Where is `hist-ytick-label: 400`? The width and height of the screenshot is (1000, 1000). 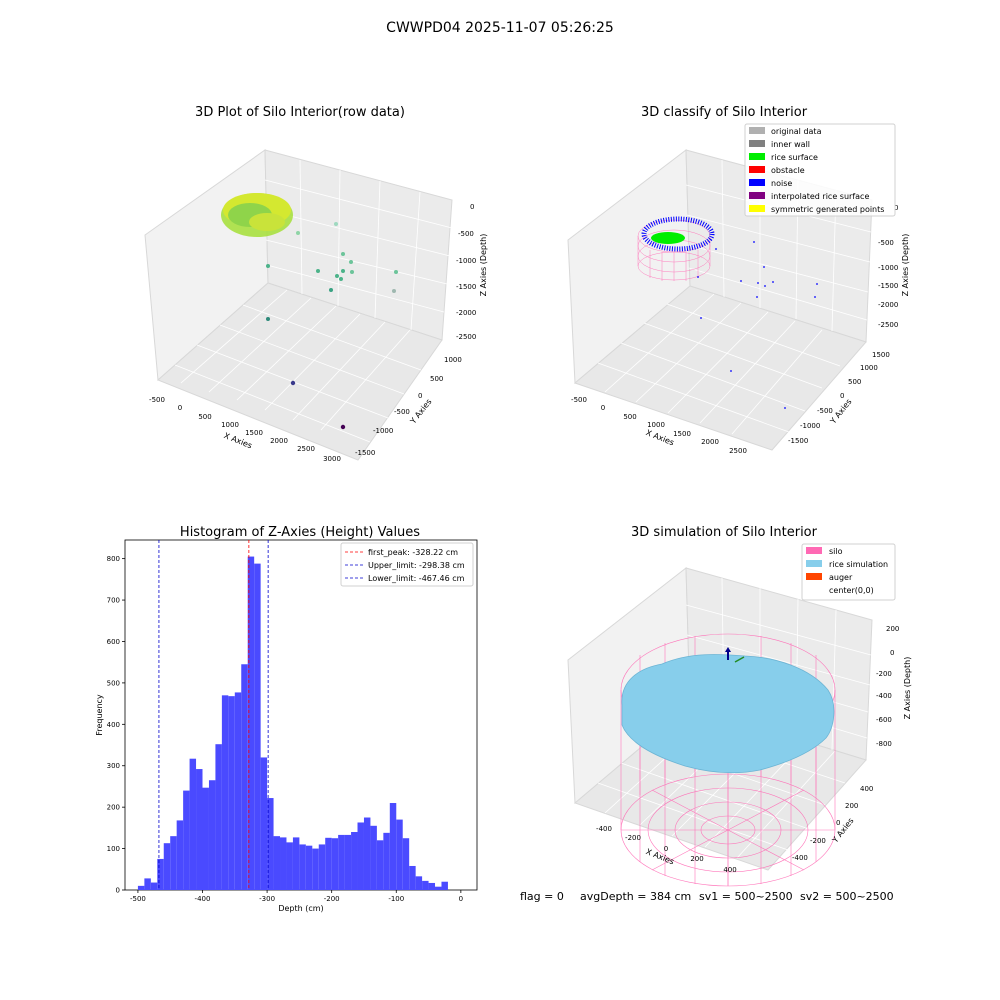 hist-ytick-label: 400 is located at coordinates (113, 725).